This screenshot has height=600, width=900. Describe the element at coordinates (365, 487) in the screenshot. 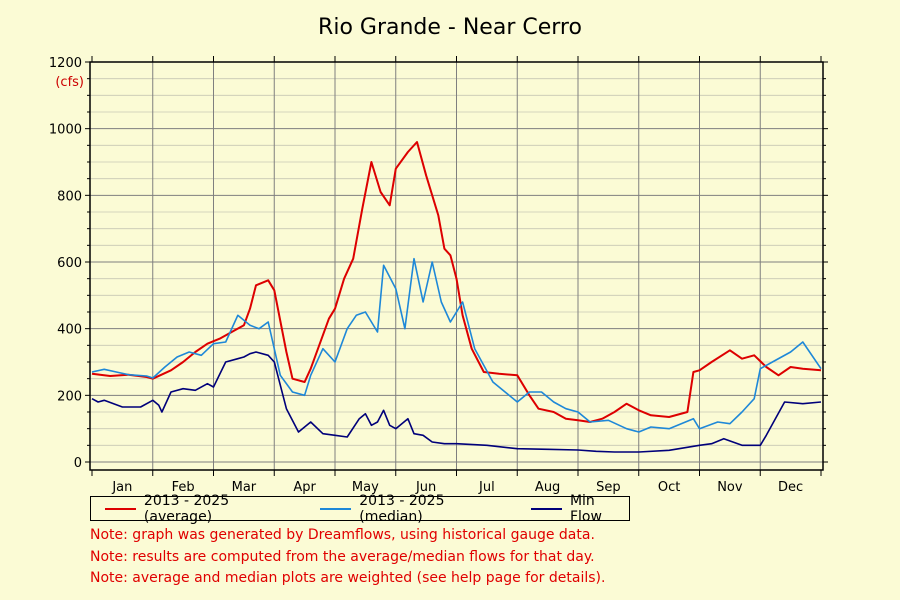

I see `x-tick-label: May` at that location.